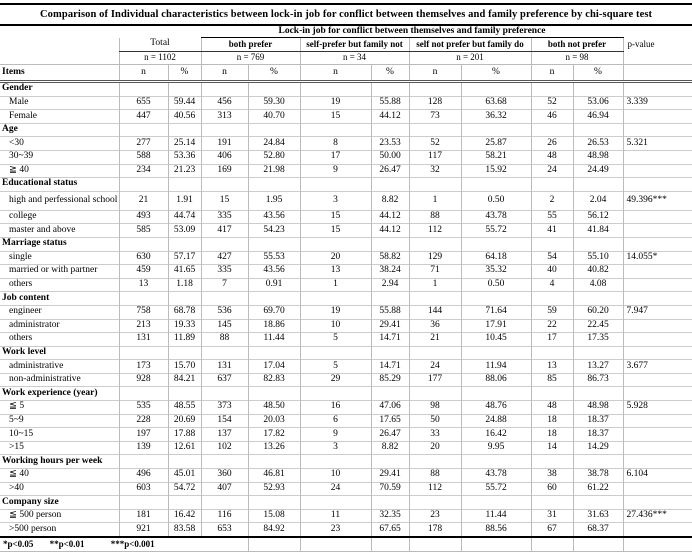 This screenshot has height=552, width=692. I want to click on cell-n: 117, so click(434, 157).